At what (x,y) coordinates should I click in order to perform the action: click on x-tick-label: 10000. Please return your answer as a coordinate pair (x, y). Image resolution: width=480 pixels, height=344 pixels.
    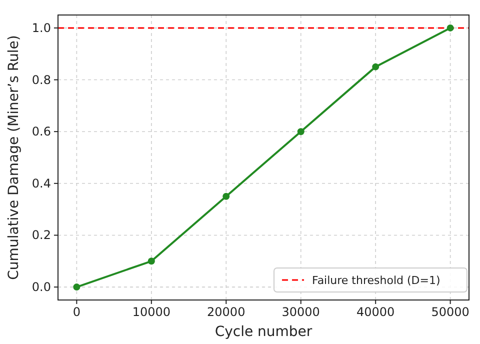
    Looking at the image, I should click on (151, 312).